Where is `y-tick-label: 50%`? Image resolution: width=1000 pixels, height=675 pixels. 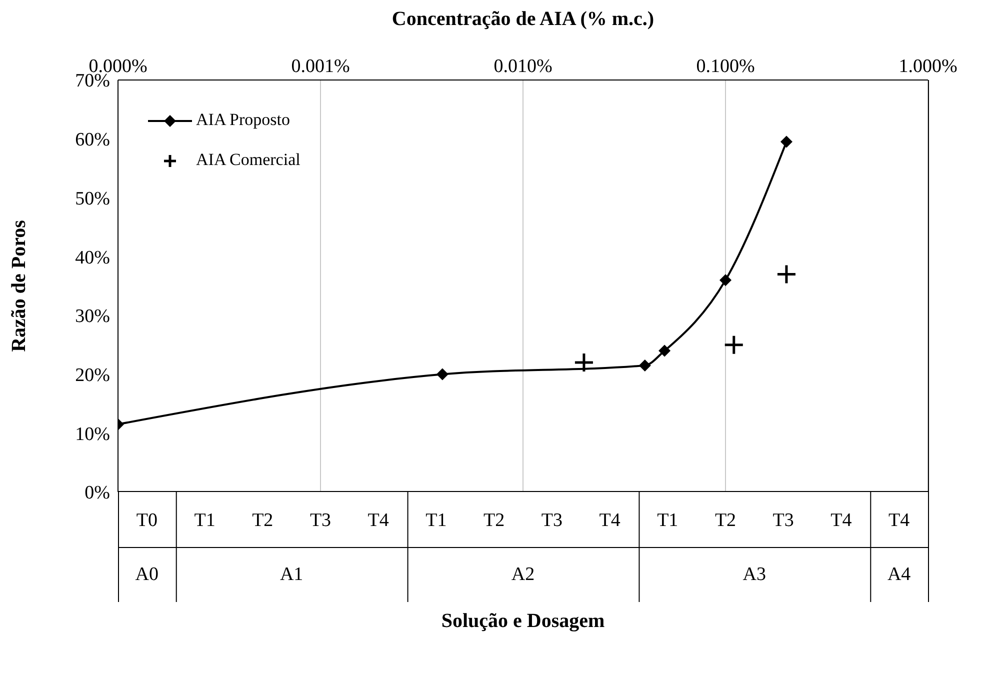
y-tick-label: 50% is located at coordinates (92, 199).